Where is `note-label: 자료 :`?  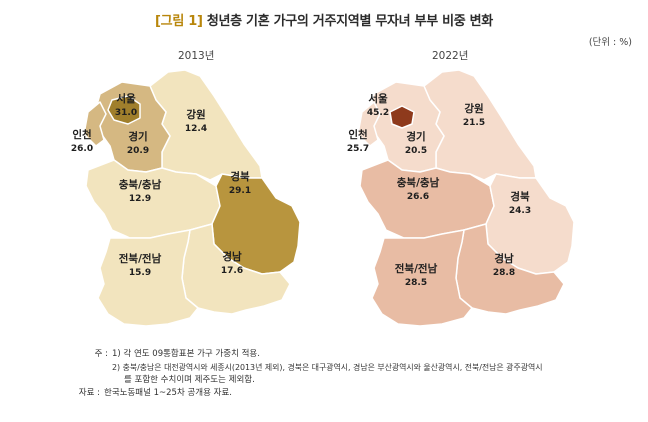
note-label: 자료 : is located at coordinates (89, 393).